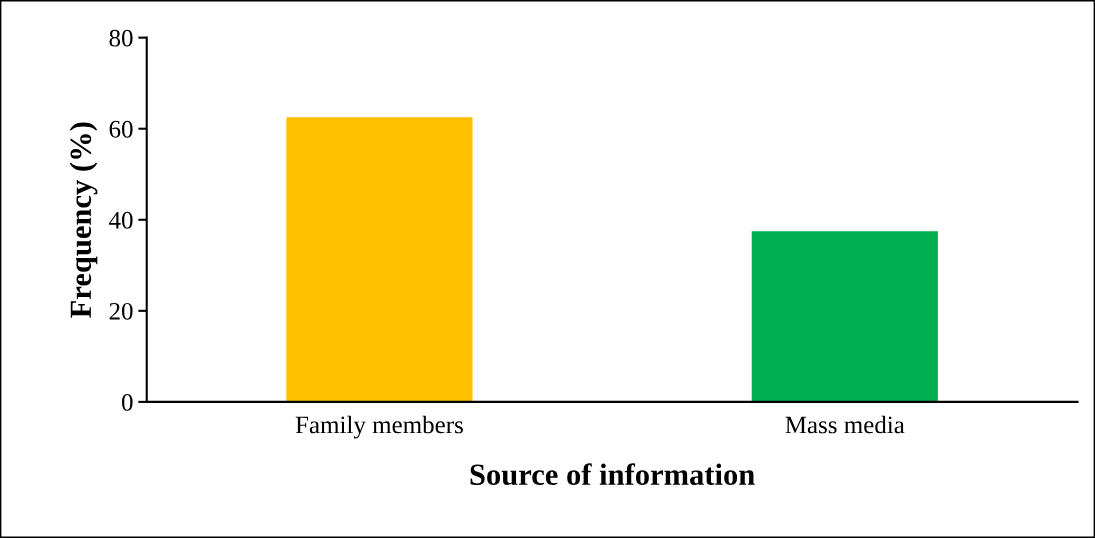 This screenshot has width=1095, height=538. What do you see at coordinates (121, 311) in the screenshot?
I see `y-tick-label: 20` at bounding box center [121, 311].